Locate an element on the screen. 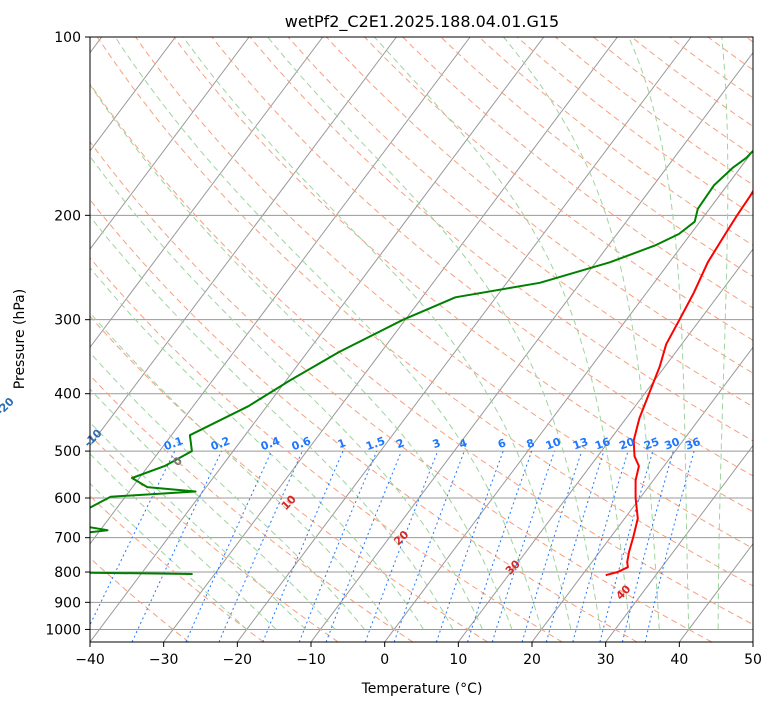  y-axis-label: Pressure (hPa) is located at coordinates (20, 339).